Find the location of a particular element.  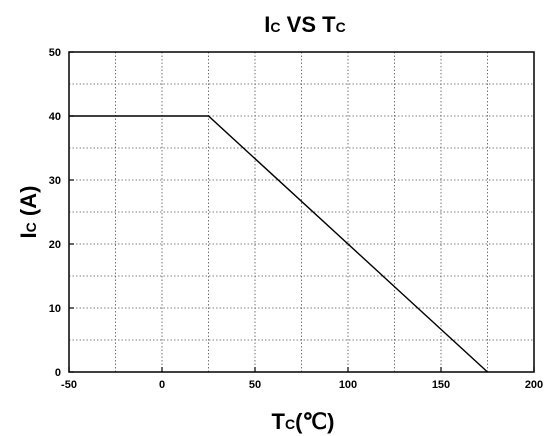

x-axis-label-sub-c: C is located at coordinates (290, 424).